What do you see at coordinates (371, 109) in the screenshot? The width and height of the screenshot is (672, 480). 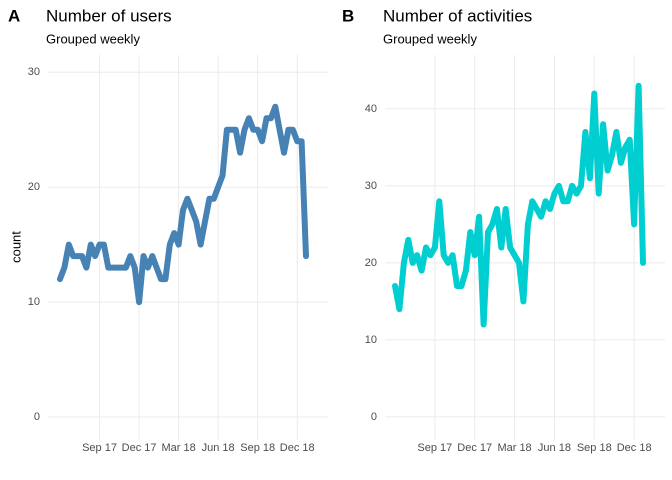 I see `y-tick-label: 40` at bounding box center [371, 109].